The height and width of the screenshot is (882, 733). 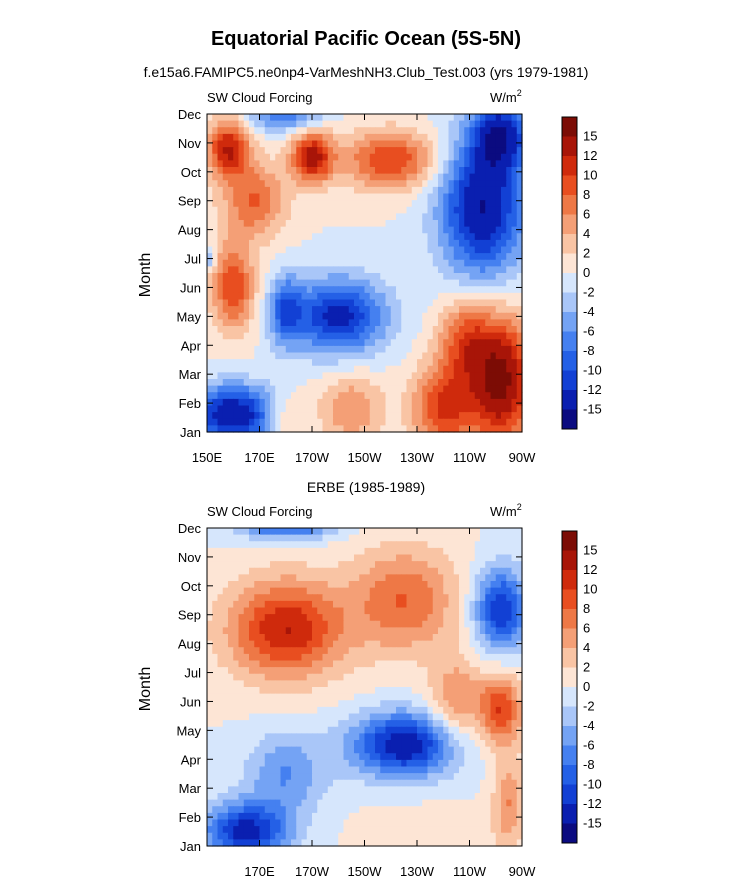 I want to click on colorbar-label: -12, so click(x=592, y=389).